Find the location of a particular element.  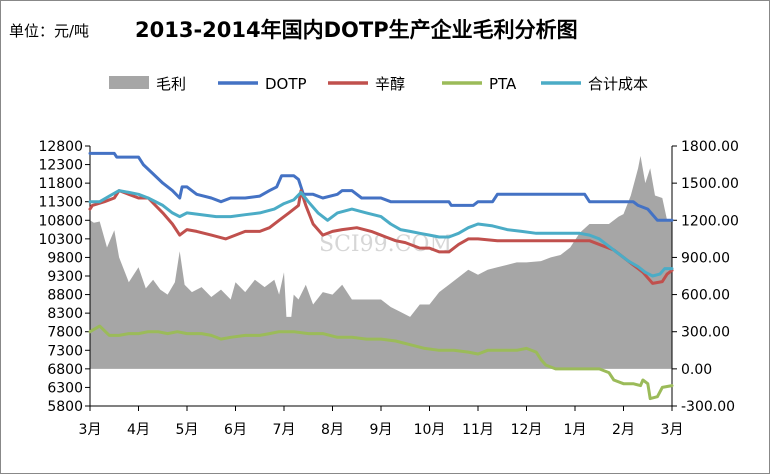

y-left-tick-label: 10300 is located at coordinates (60, 240).